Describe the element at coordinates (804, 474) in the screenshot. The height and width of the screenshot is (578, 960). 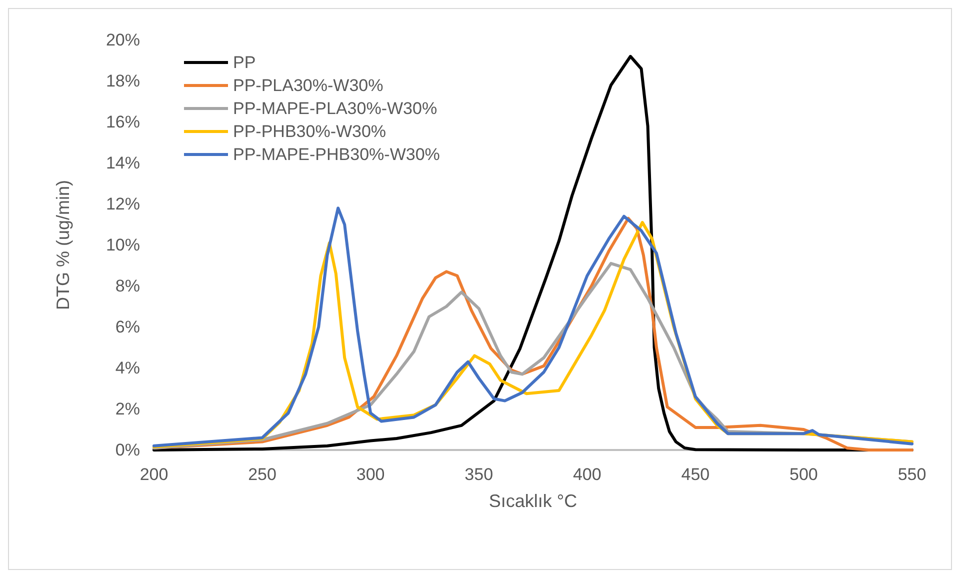
I see `x-tick-label: 500` at that location.